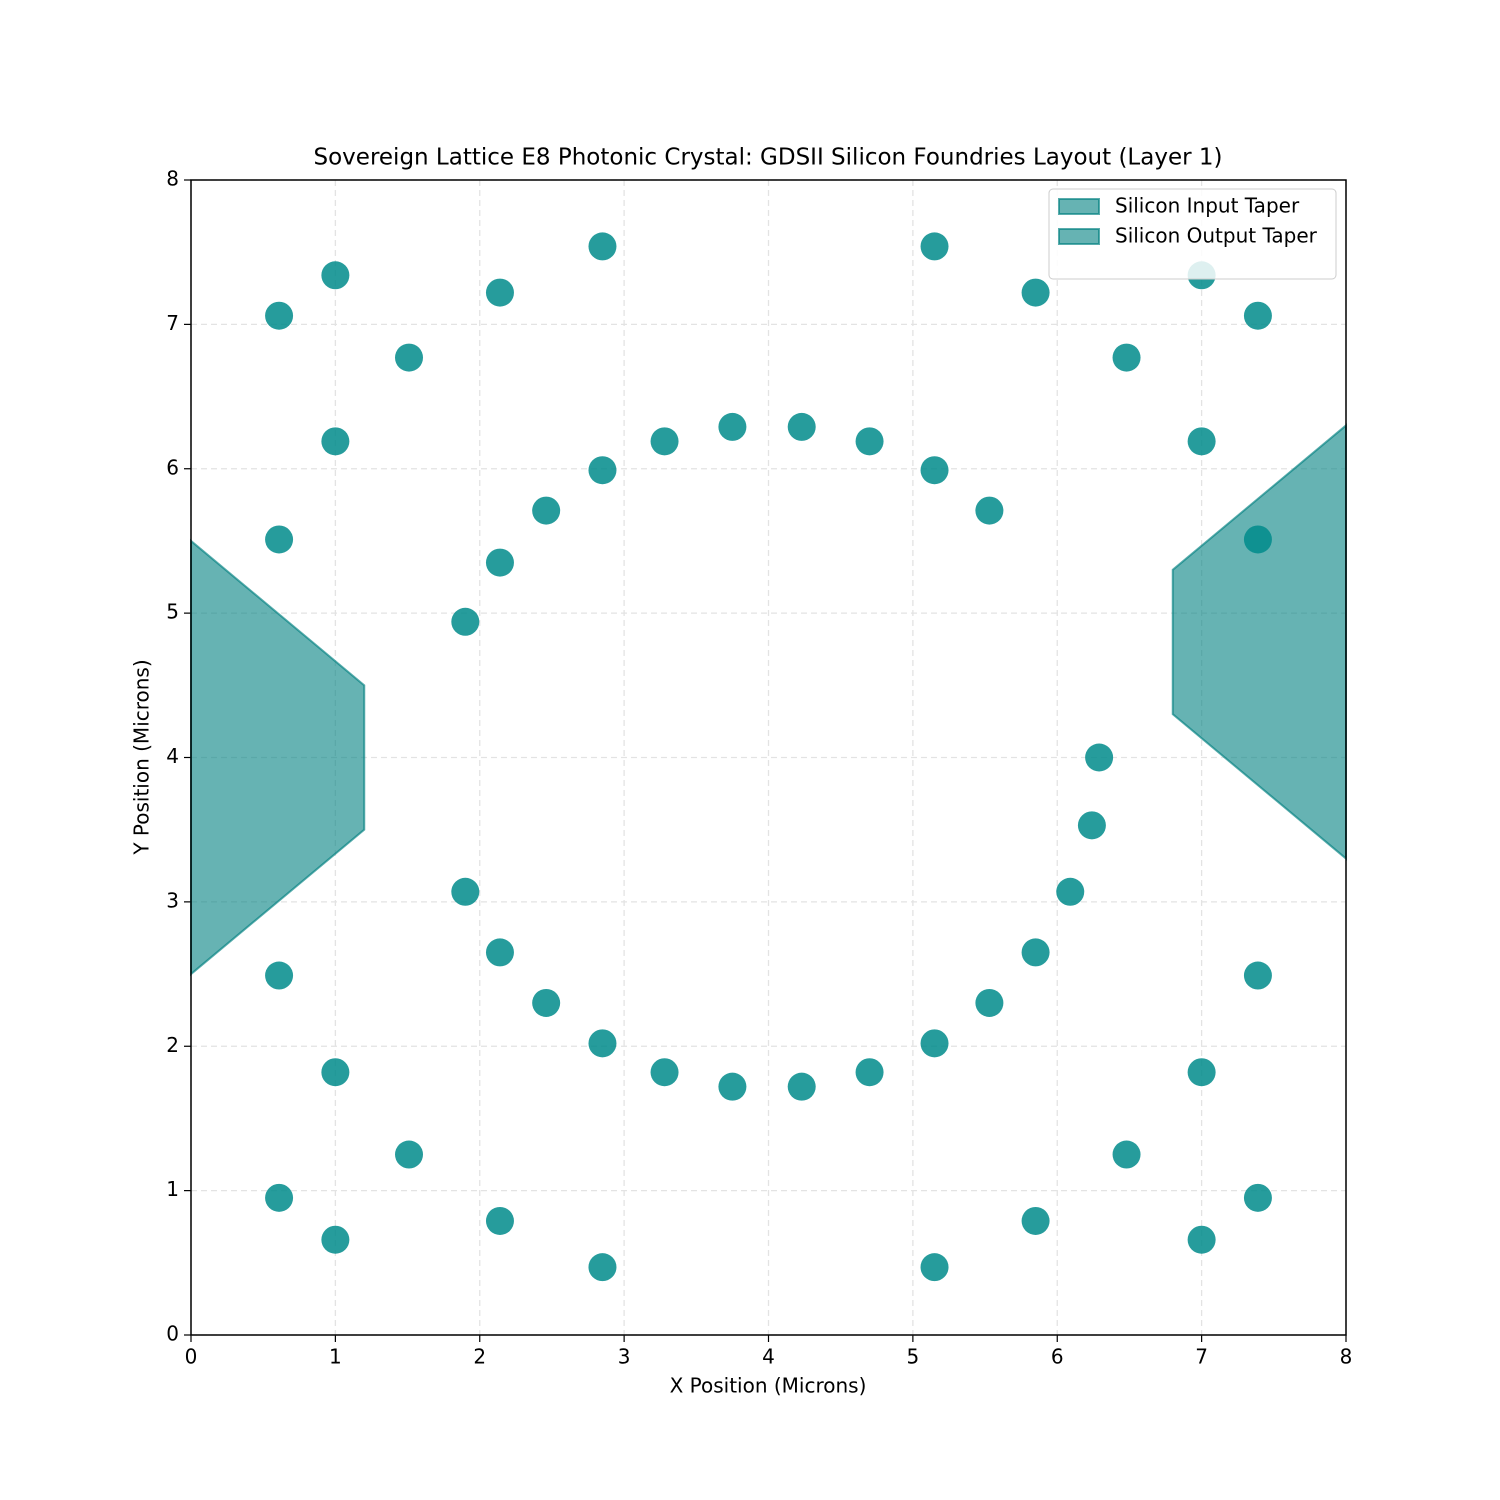 Image resolution: width=1500 pixels, height=1500 pixels. Describe the element at coordinates (172, 1189) in the screenshot. I see `y-tick-label: 1` at that location.